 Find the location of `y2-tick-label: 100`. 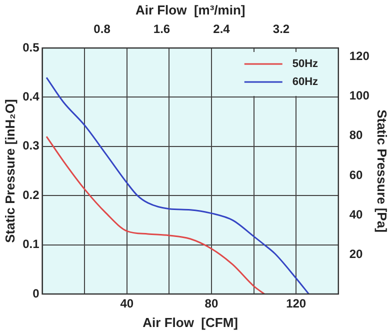

y2-tick-label: 100 is located at coordinates (359, 95).